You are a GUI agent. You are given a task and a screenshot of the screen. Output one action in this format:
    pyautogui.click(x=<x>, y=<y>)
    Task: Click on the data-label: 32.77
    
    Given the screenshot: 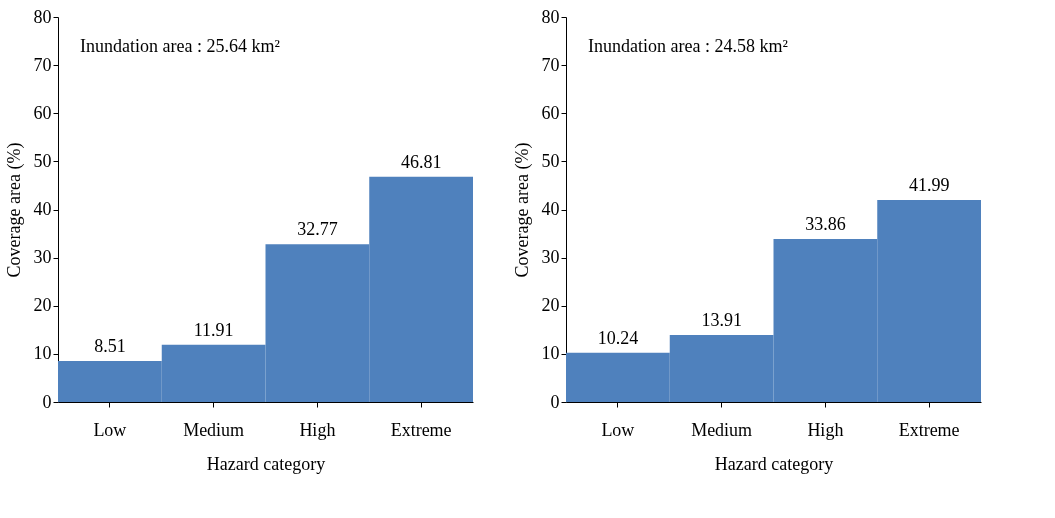 What is the action you would take?
    pyautogui.click(x=317, y=229)
    